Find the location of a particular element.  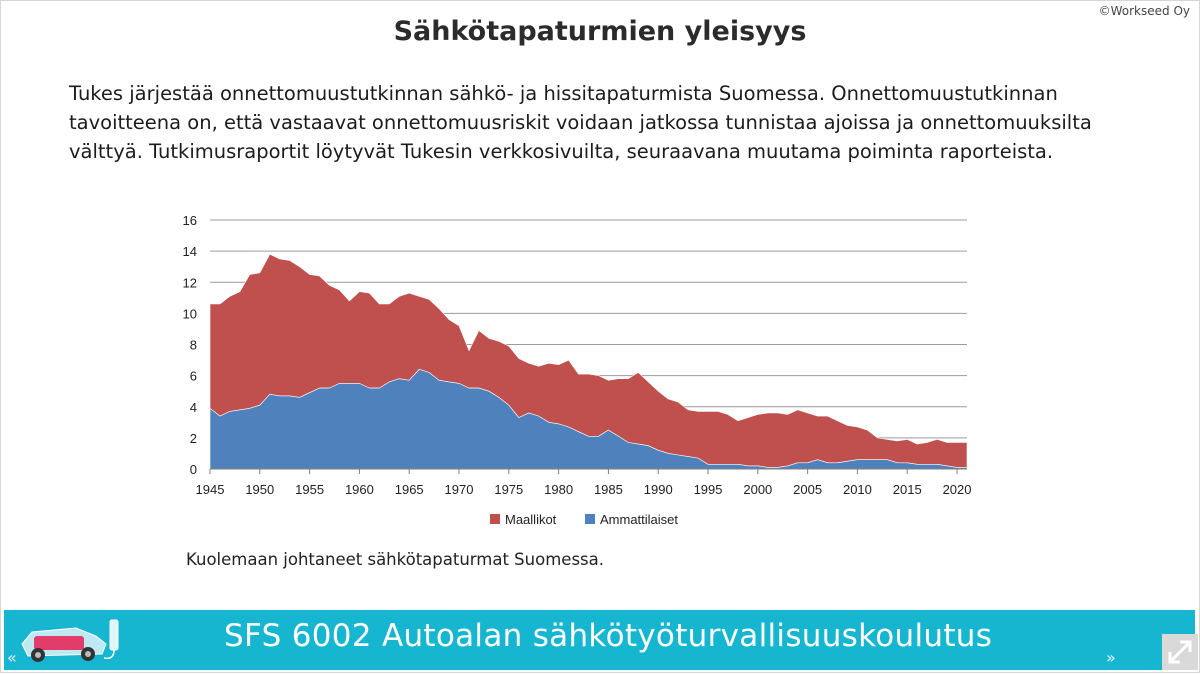

x-tick-label: 2000 is located at coordinates (757, 489).